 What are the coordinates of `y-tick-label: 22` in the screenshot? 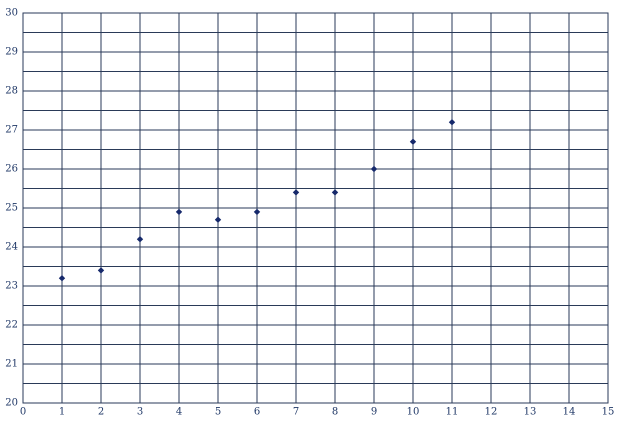 It's located at (11, 325).